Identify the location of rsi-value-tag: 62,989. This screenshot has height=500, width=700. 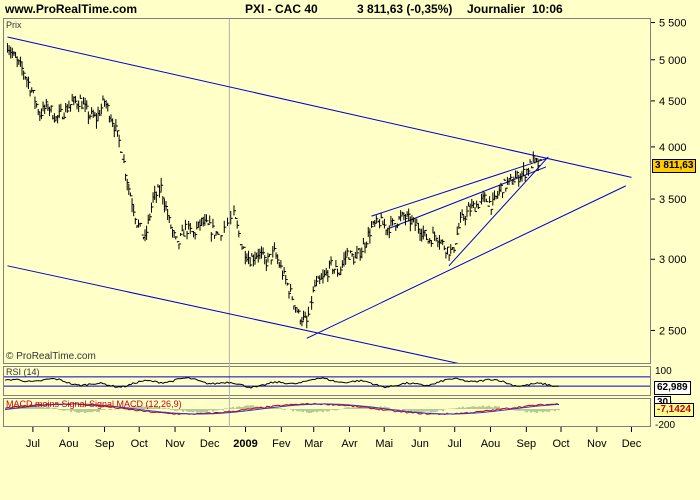
(672, 388).